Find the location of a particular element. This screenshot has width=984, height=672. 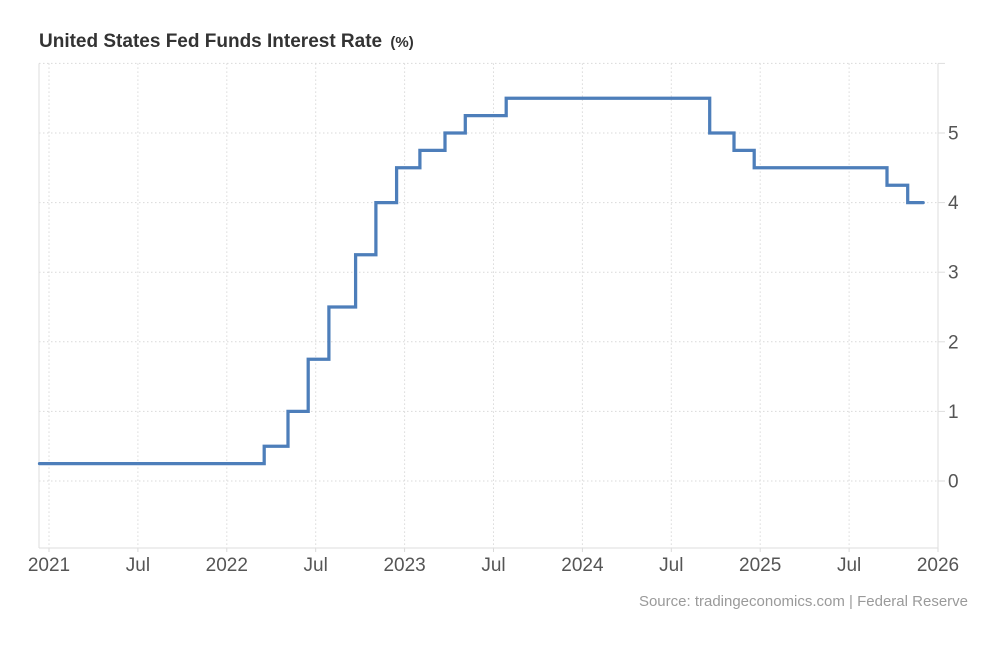

x-axis-label: 2025 is located at coordinates (760, 565).